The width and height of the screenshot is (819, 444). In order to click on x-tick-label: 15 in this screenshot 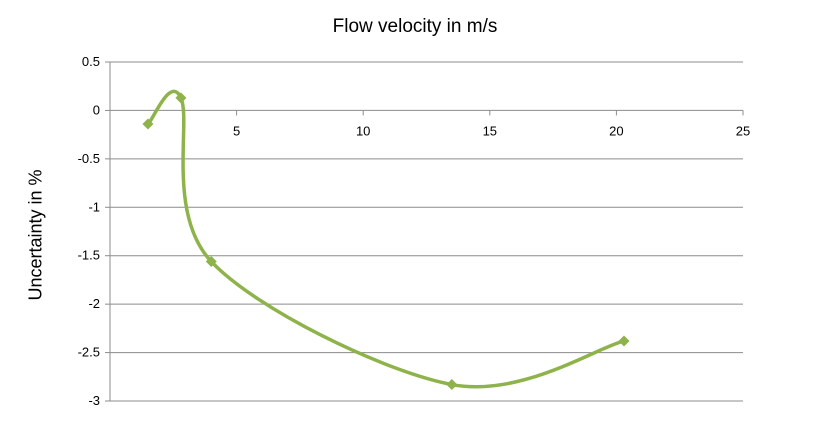, I will do `click(490, 130)`.